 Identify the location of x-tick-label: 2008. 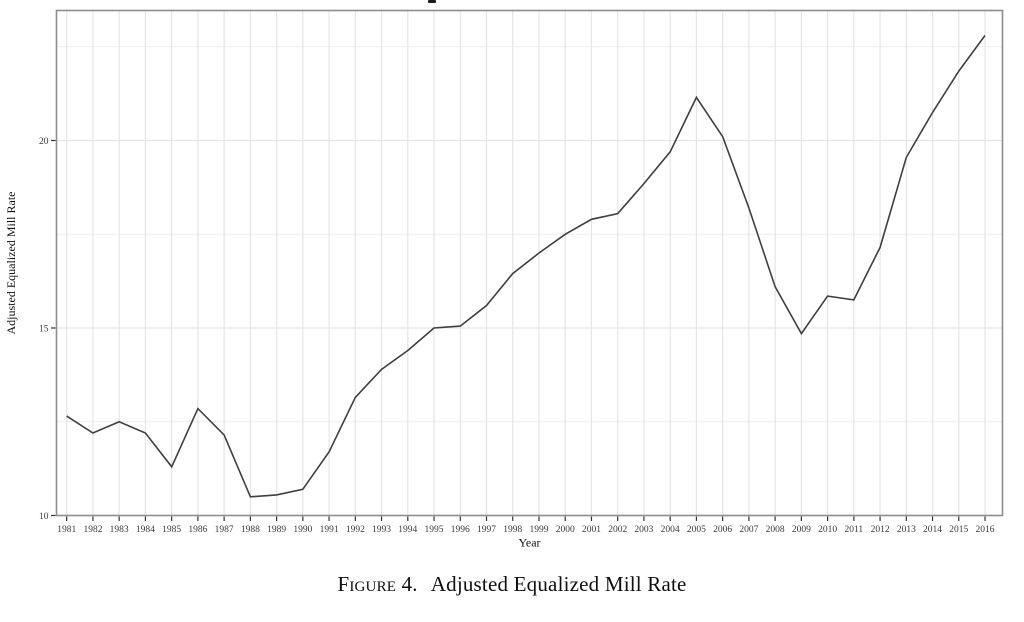
(775, 530).